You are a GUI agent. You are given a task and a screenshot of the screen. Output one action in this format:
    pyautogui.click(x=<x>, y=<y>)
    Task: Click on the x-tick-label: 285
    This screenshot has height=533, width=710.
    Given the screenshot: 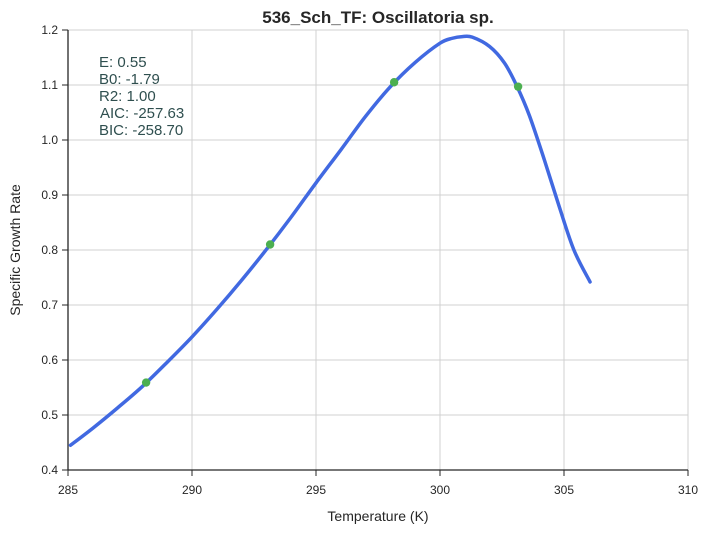 What is the action you would take?
    pyautogui.click(x=68, y=490)
    